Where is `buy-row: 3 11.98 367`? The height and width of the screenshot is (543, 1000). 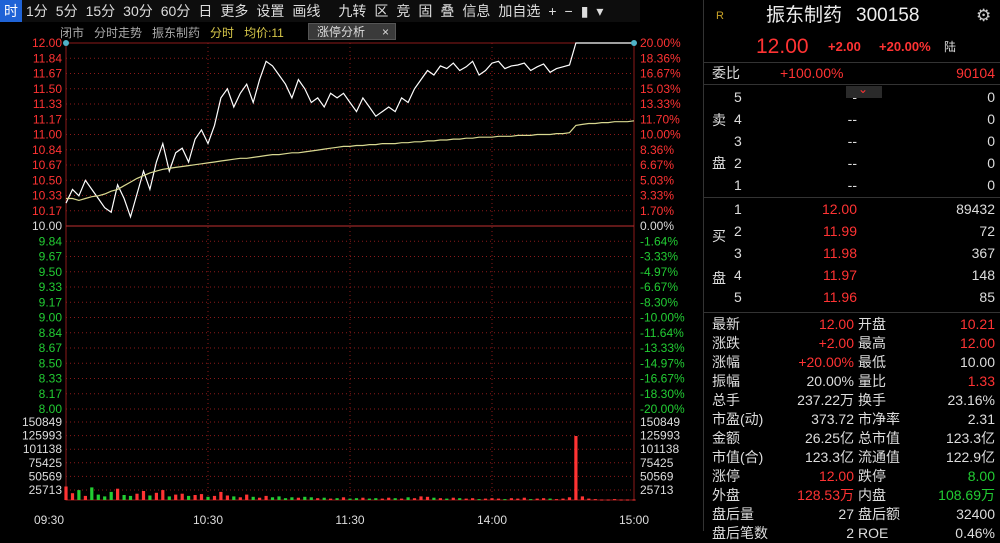
buy-row: 3 11.98 367 is located at coordinates (852, 253).